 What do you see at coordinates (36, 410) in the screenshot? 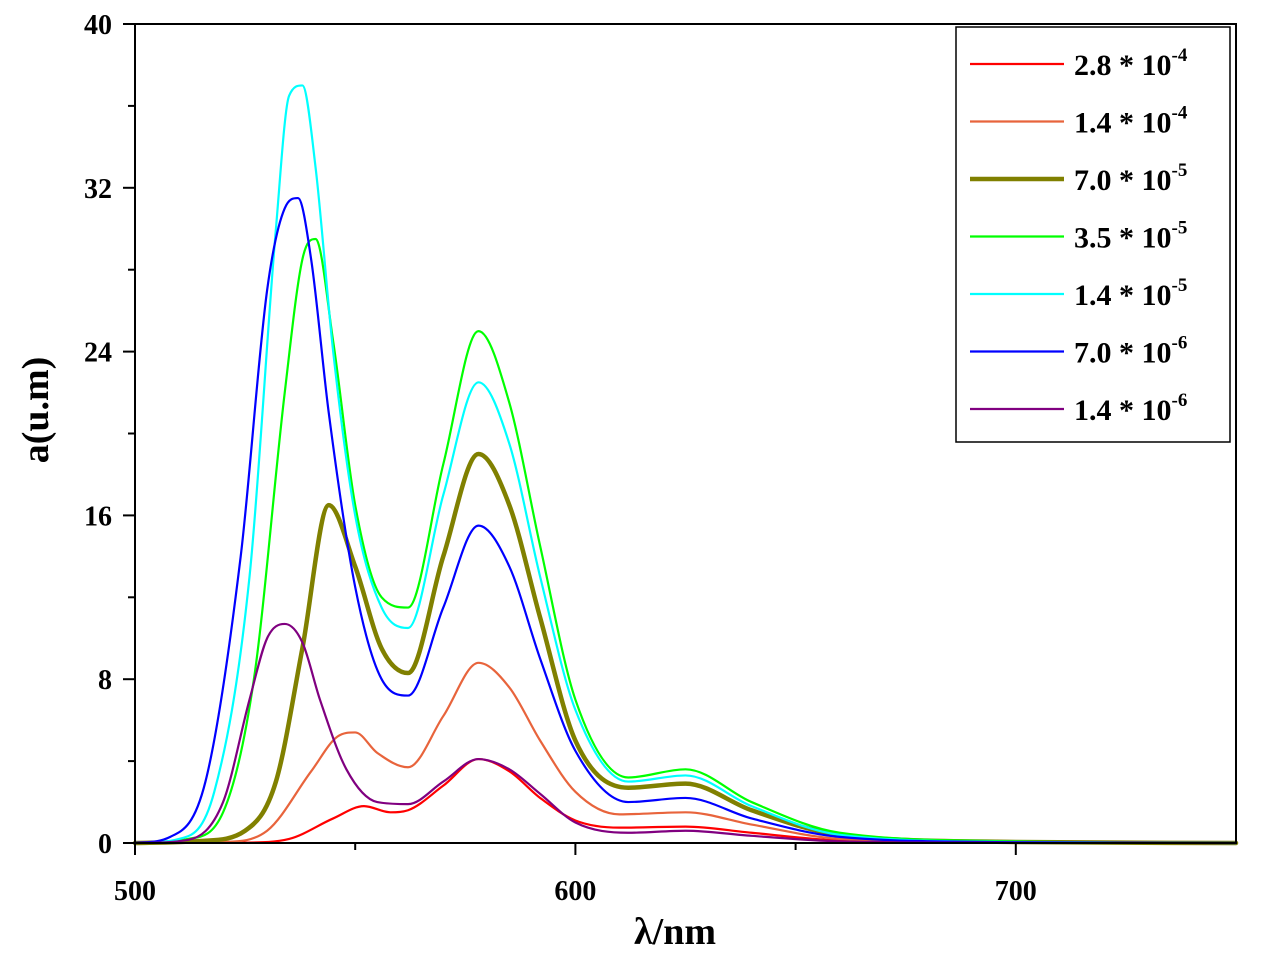
I see `y-axis-label: a(u.m)` at bounding box center [36, 410].